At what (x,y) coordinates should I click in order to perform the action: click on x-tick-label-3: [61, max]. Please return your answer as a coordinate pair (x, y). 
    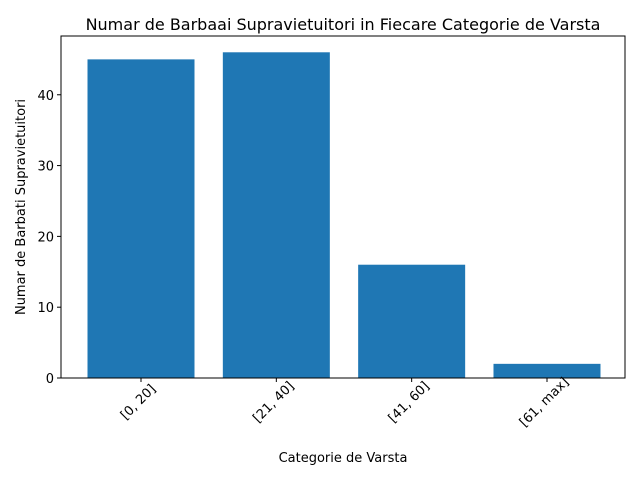
    Looking at the image, I should click on (544, 402).